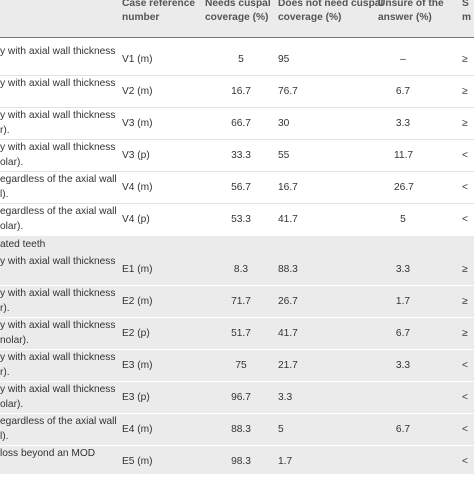 The image size is (474, 479). I want to click on unsure-cell: –, so click(403, 59).